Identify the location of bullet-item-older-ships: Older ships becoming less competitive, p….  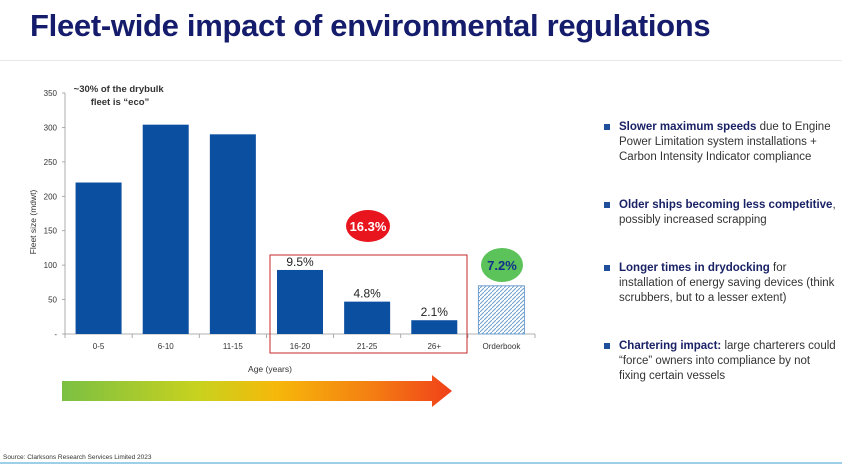
(720, 213).